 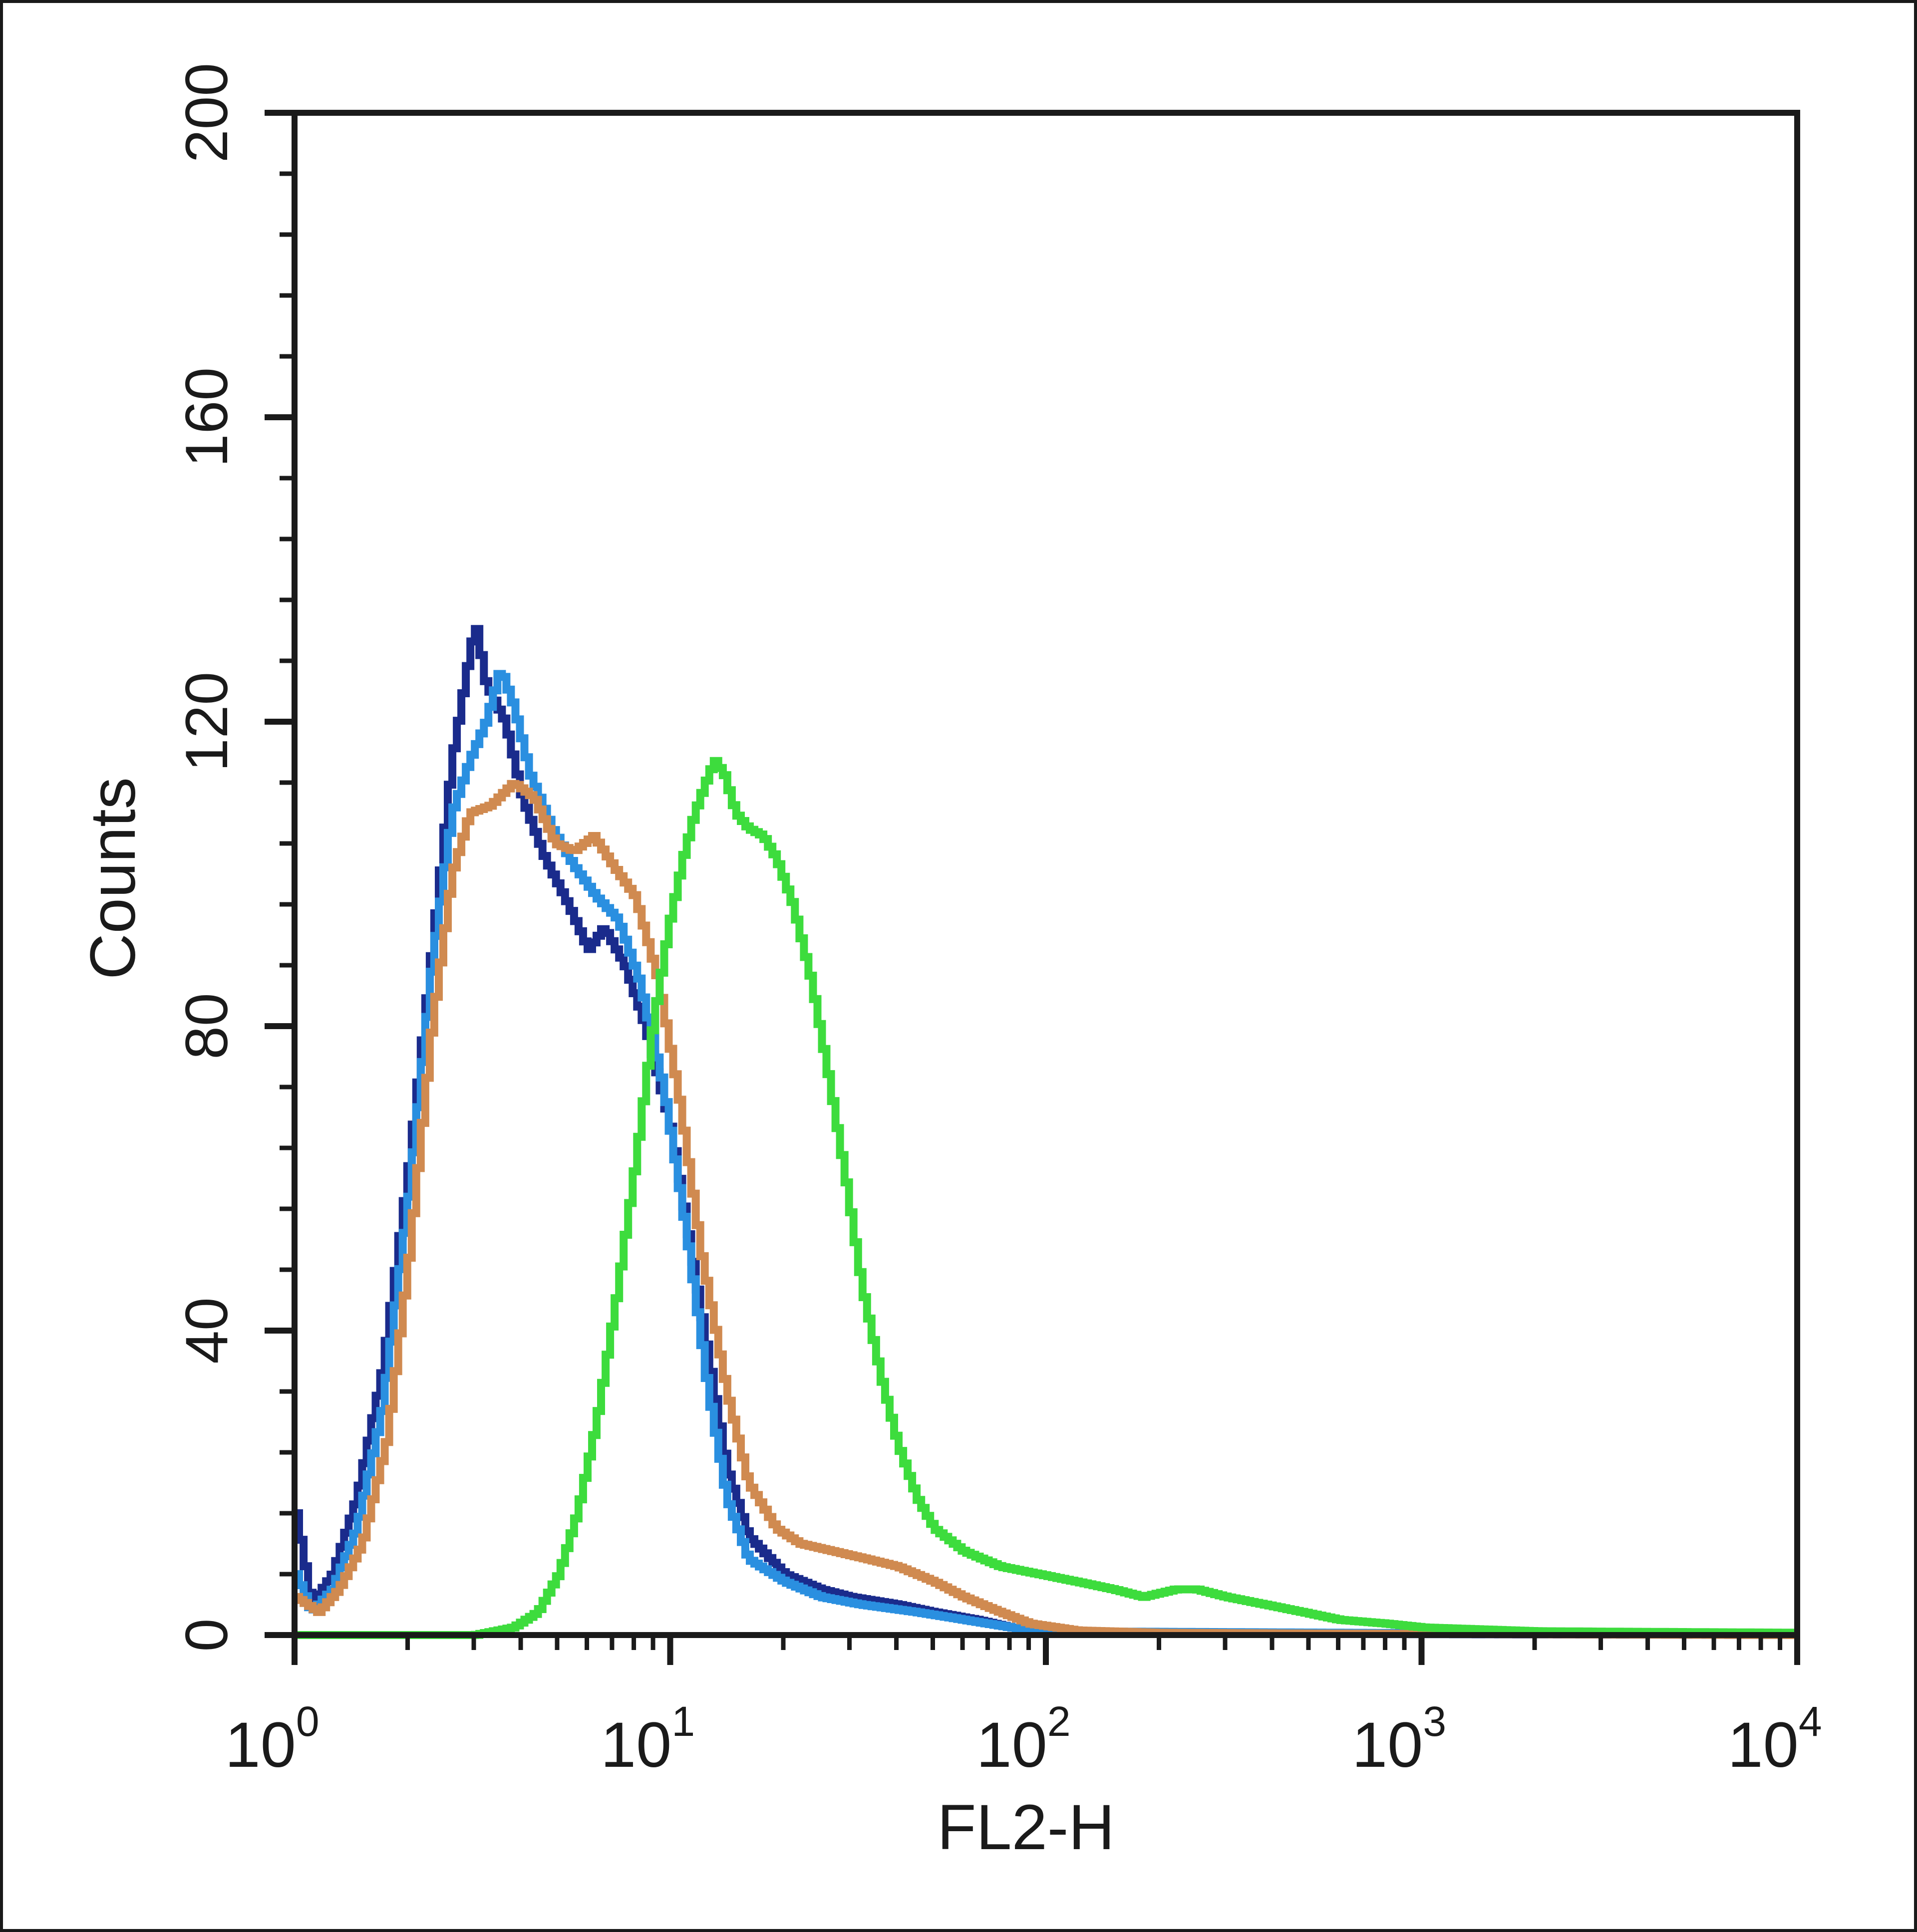 I want to click on y-axis-label: Counts, so click(x=113, y=878).